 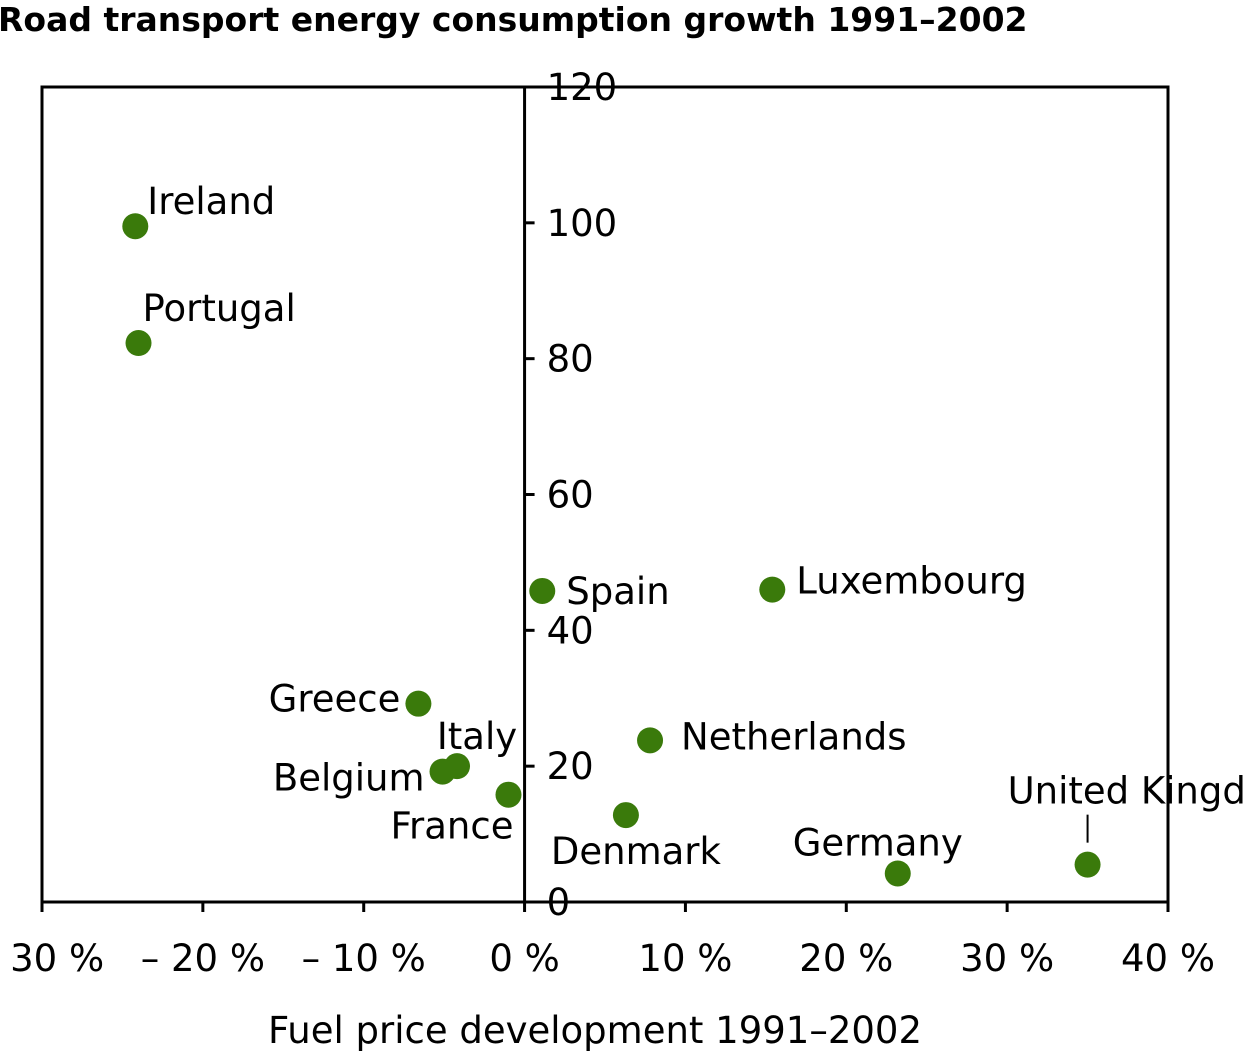 I want to click on data-label-luxembourg: Luxembourg, so click(x=911, y=581).